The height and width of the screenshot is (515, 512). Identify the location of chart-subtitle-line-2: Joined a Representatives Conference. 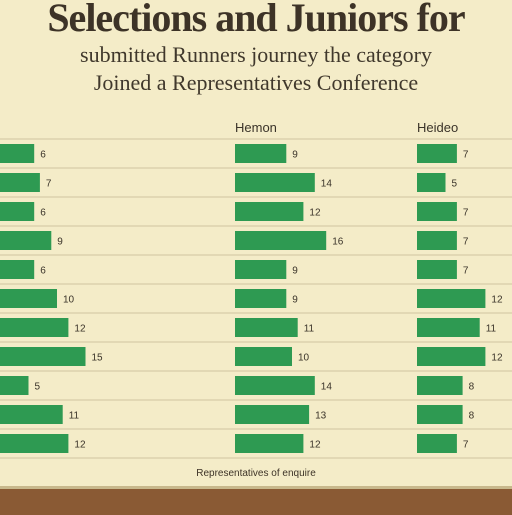
(256, 82).